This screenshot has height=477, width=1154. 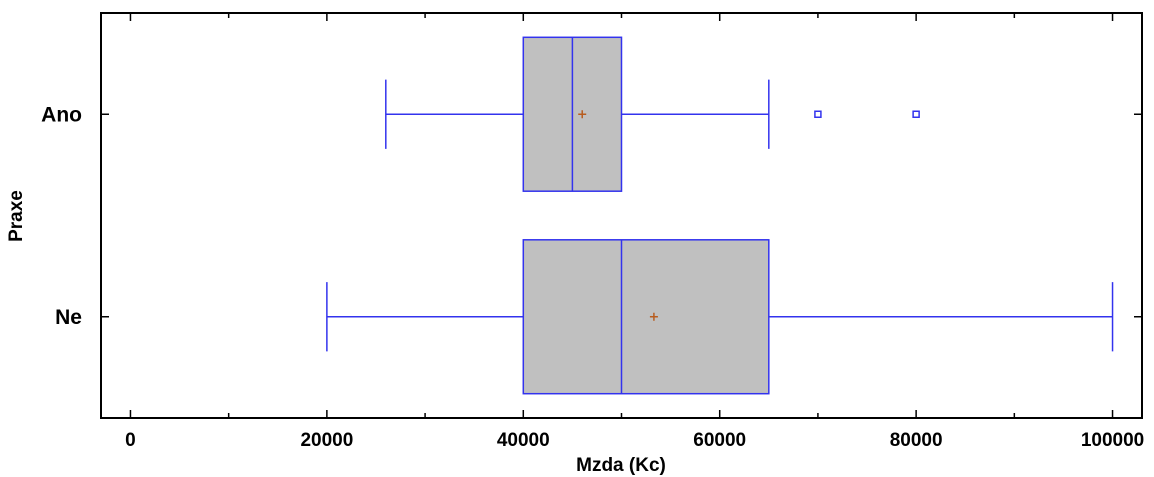 What do you see at coordinates (719, 440) in the screenshot?
I see `x-tick-label: 60000` at bounding box center [719, 440].